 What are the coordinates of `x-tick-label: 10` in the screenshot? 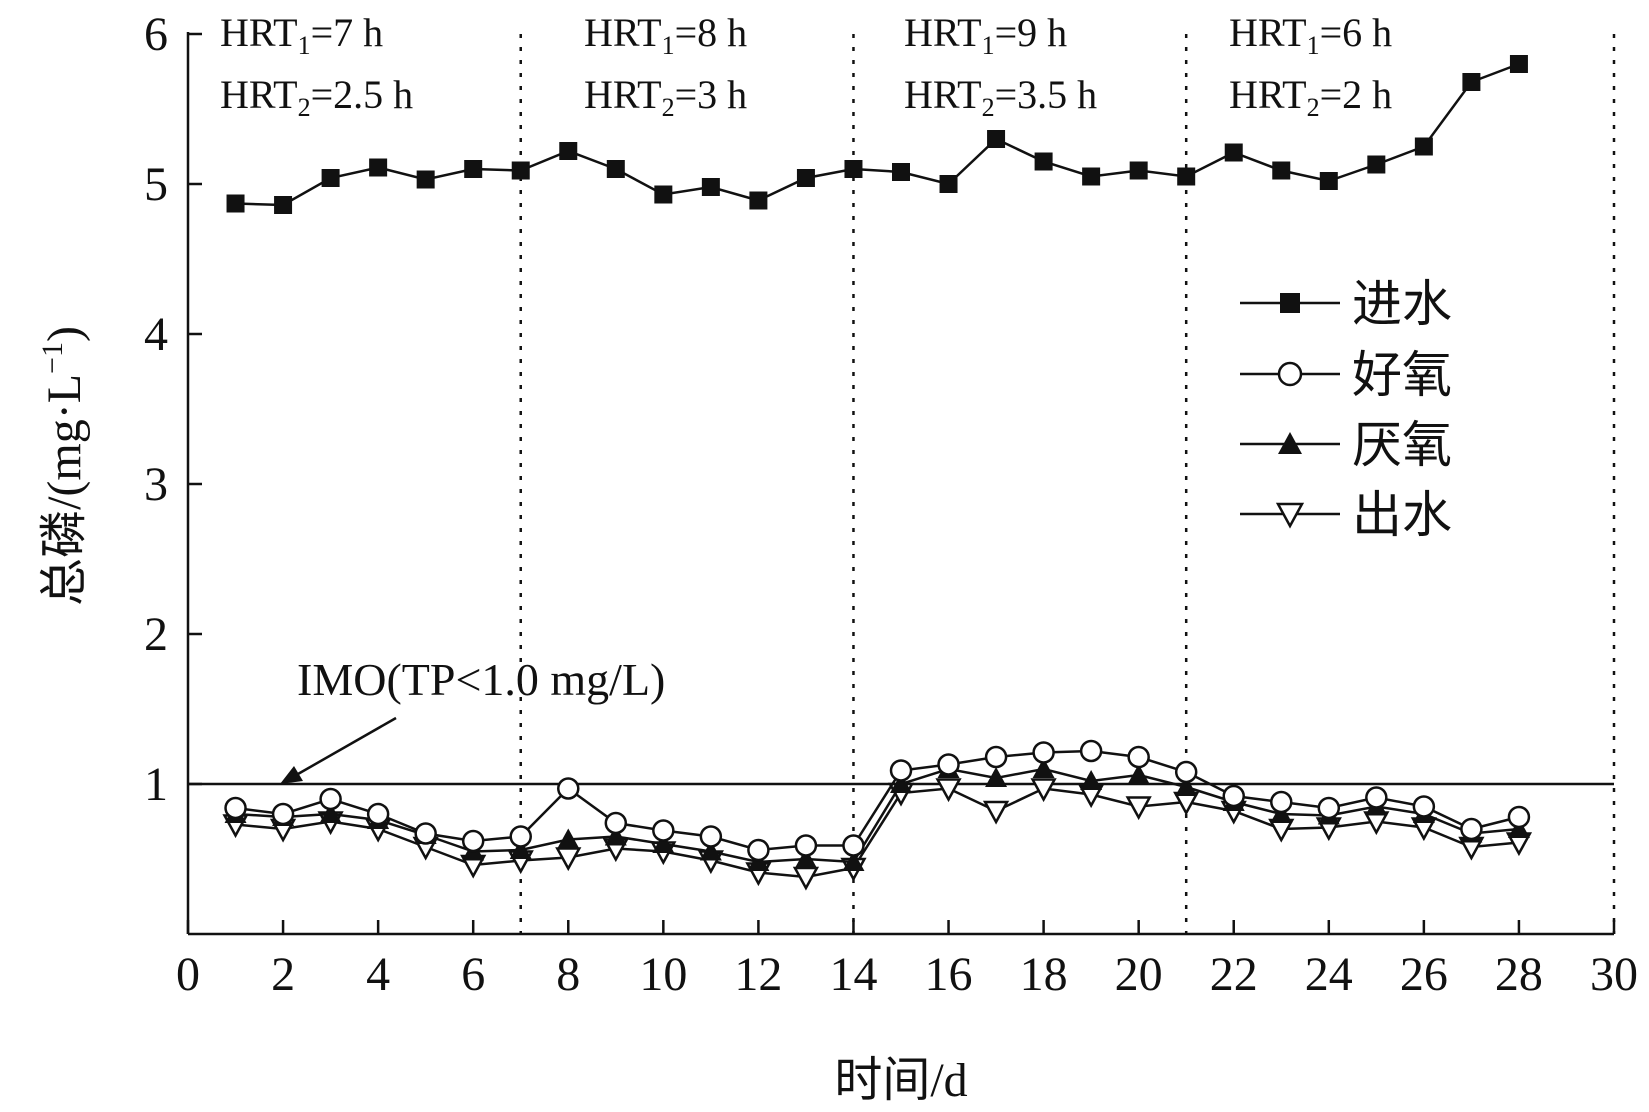 It's located at (663, 974).